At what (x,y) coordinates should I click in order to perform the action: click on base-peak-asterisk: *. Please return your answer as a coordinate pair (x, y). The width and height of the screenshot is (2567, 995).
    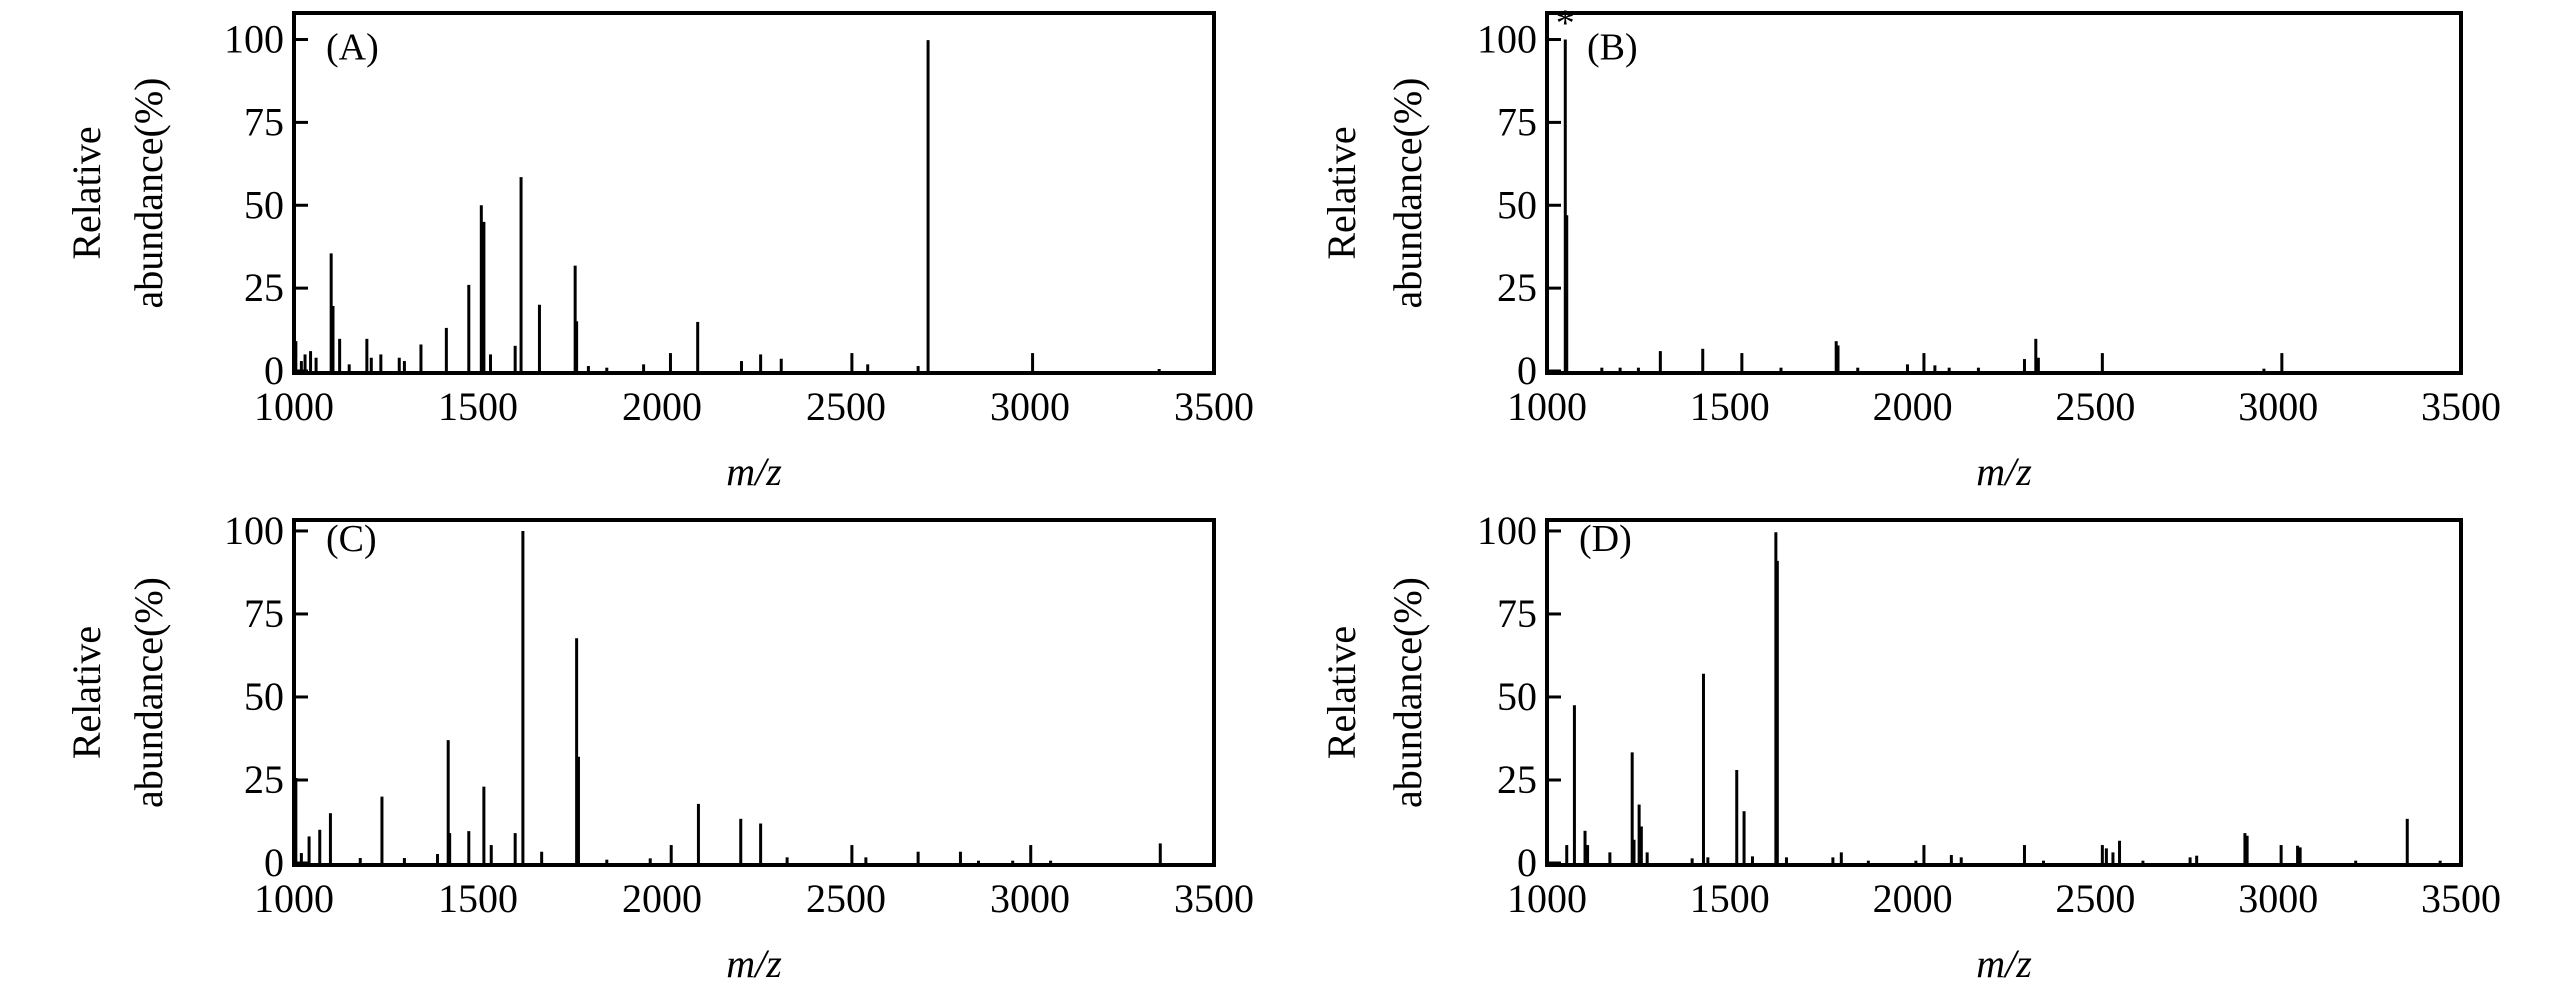
    Looking at the image, I should click on (1565, 24).